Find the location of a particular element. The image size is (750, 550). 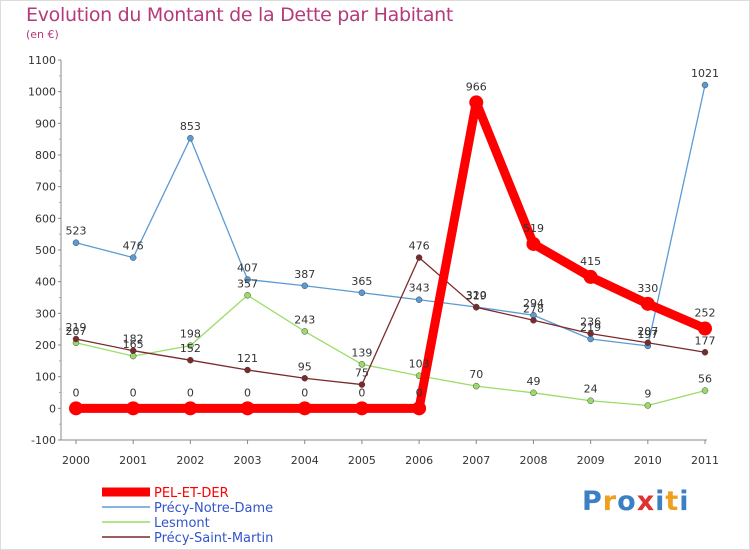

x-tick-label: 2009 is located at coordinates (591, 460).